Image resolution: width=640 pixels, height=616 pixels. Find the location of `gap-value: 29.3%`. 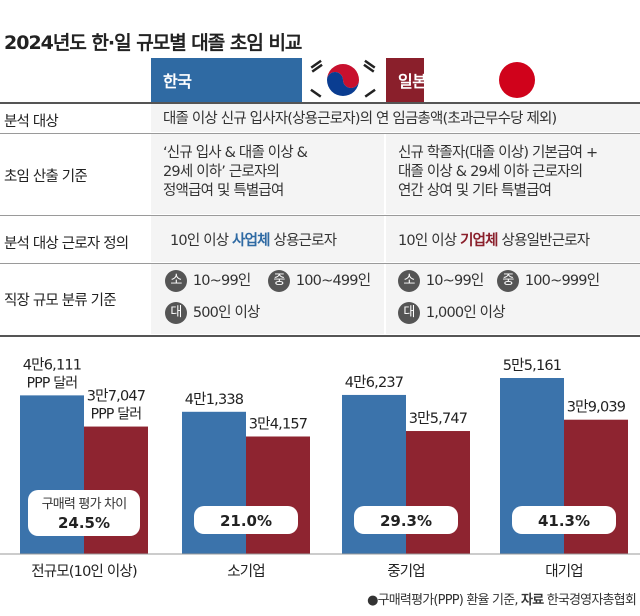

gap-value: 29.3% is located at coordinates (406, 521).